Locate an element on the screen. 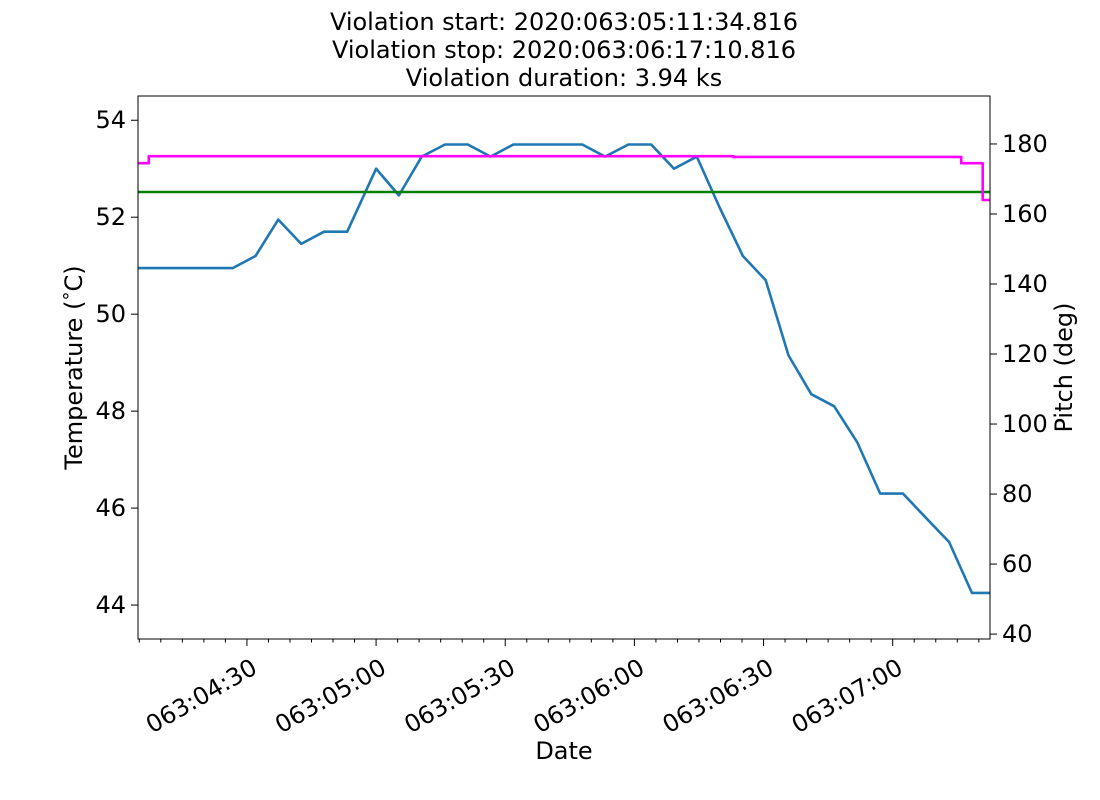 The image size is (1100, 800). temperature-tick-label: 50 is located at coordinates (110, 314).